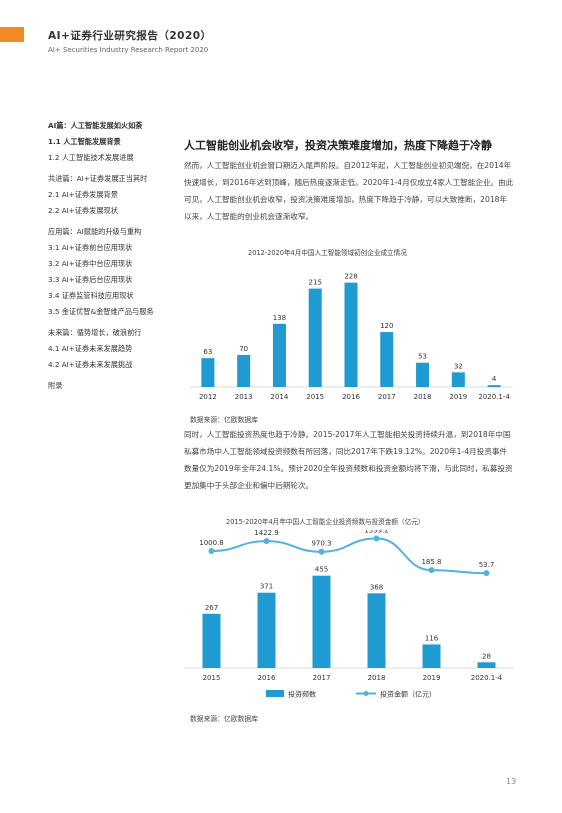 Image resolution: width=562 pixels, height=813 pixels. I want to click on bar-value-label: 63, so click(207, 352).